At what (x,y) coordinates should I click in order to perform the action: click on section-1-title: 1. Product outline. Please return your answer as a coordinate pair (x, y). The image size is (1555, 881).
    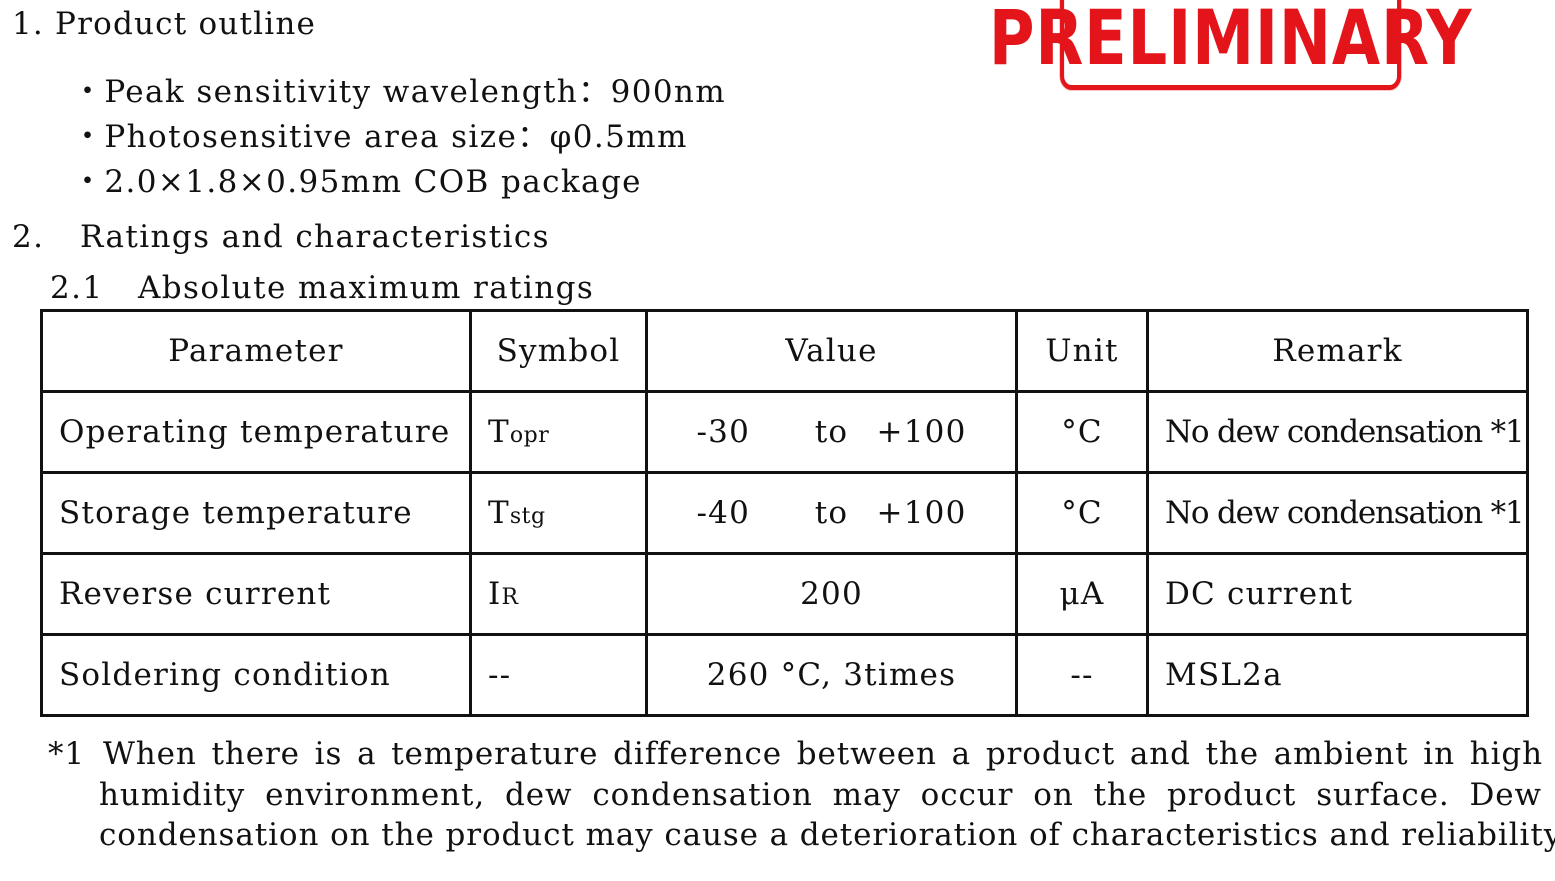
    Looking at the image, I should click on (164, 24).